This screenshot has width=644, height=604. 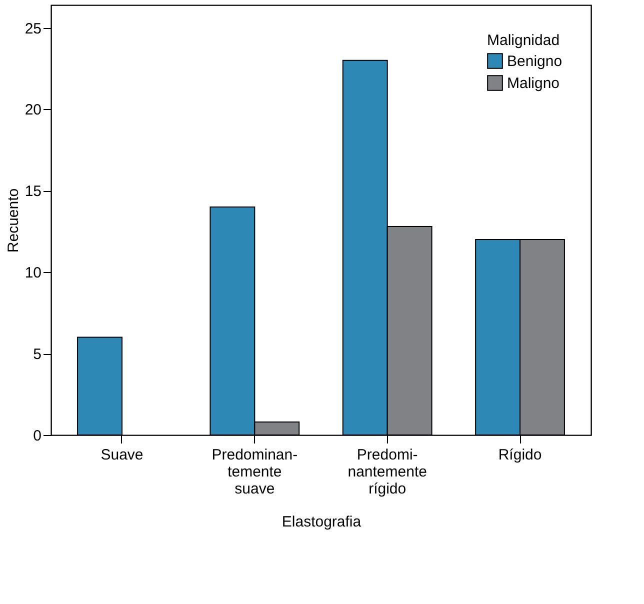 I want to click on x-tick-label: Predomi- nantemente rígido, so click(x=387, y=472).